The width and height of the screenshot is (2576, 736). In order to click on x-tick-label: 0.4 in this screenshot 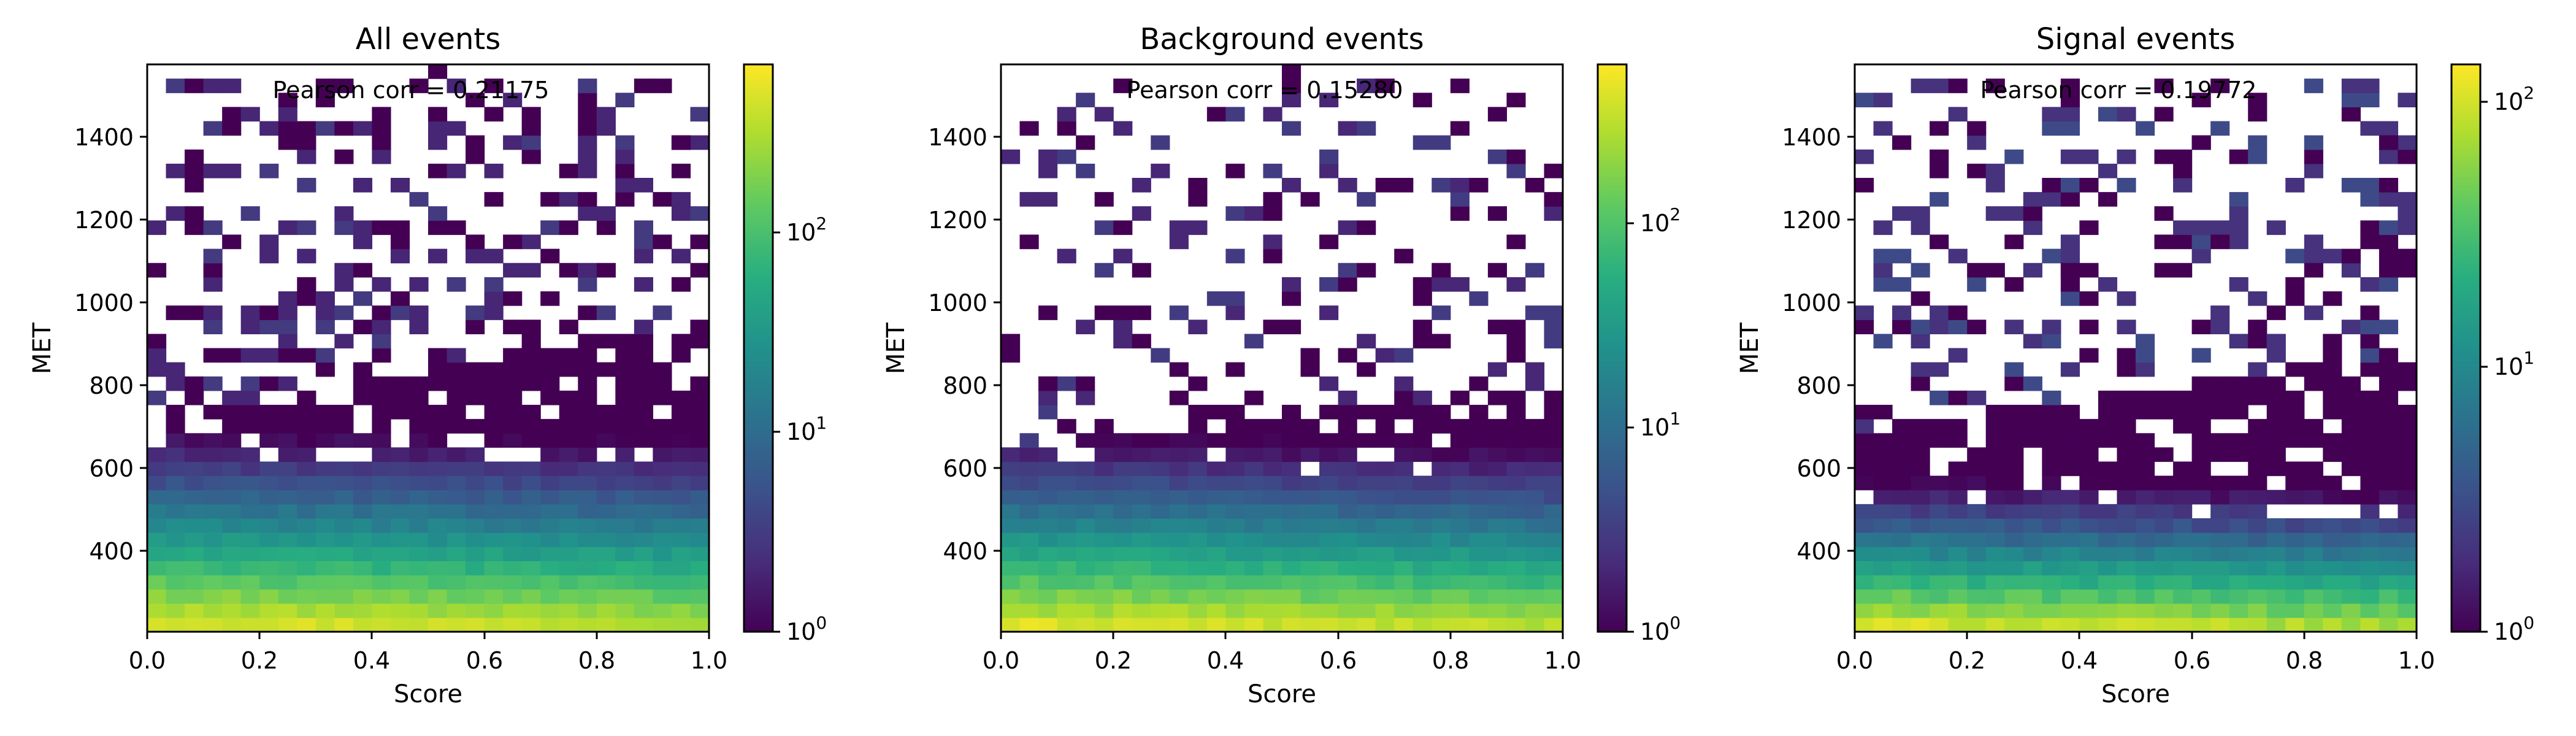, I will do `click(2079, 660)`.